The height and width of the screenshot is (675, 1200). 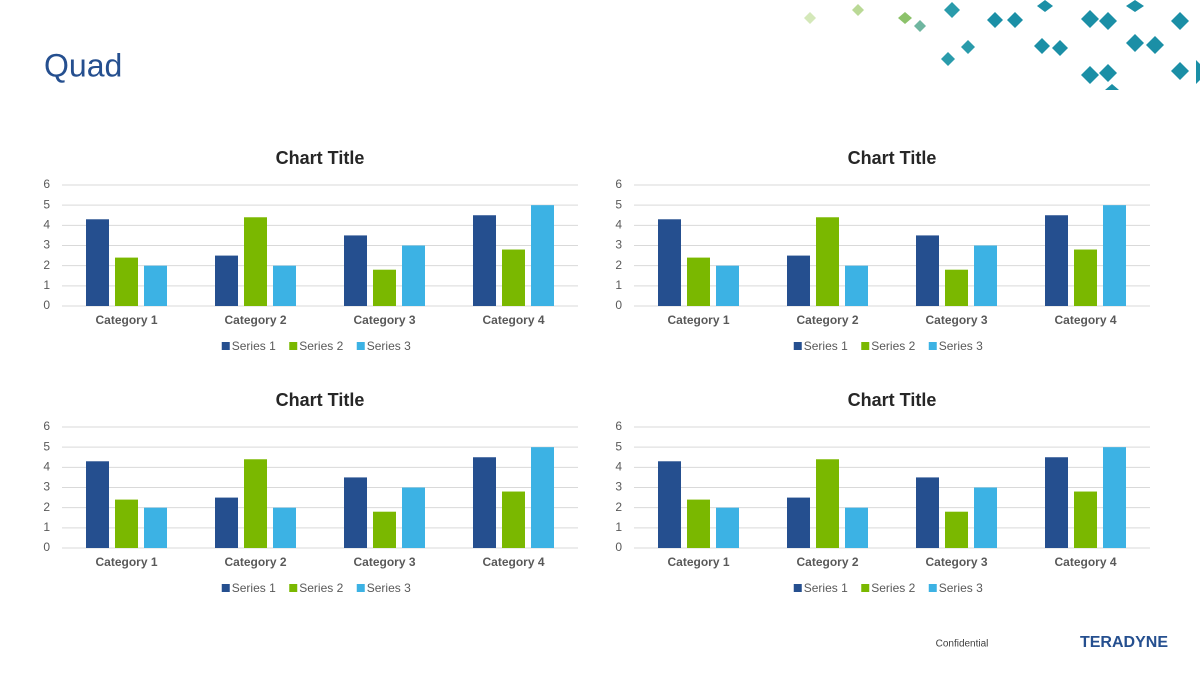 I want to click on decoration, so click(x=1002, y=45).